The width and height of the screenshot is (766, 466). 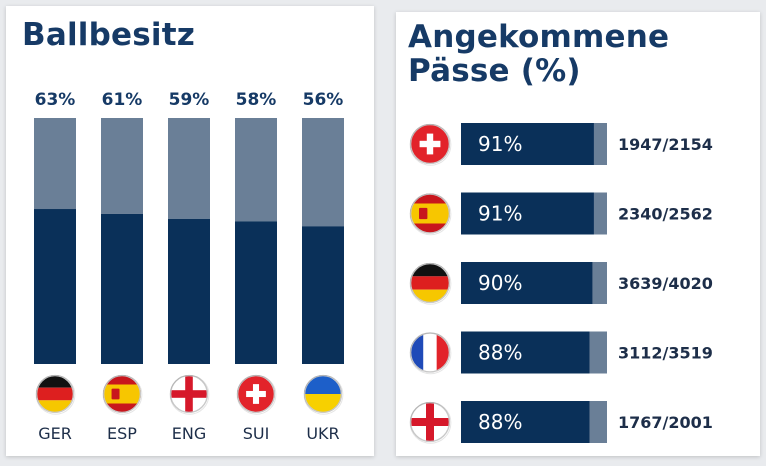 I want to click on pass-percent-label: 90%, so click(x=500, y=283).